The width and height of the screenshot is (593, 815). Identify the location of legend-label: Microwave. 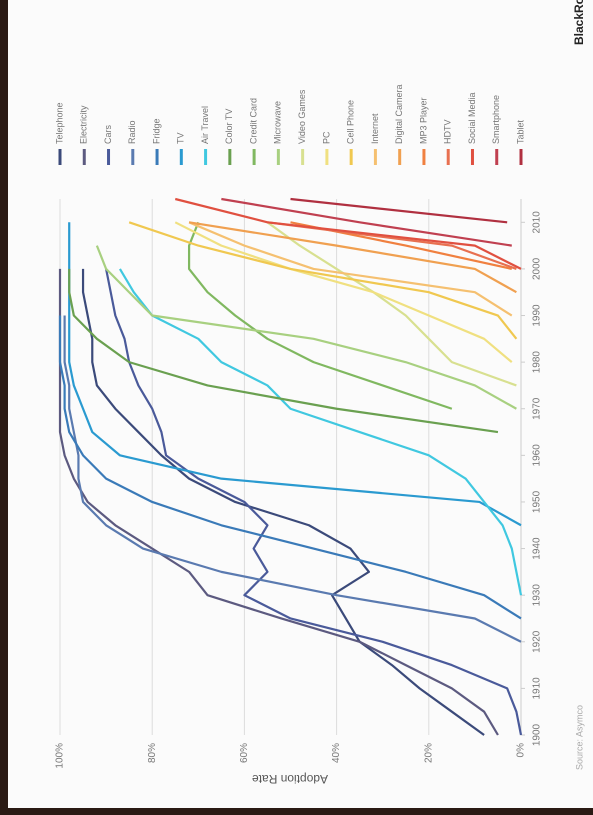
(278, 122).